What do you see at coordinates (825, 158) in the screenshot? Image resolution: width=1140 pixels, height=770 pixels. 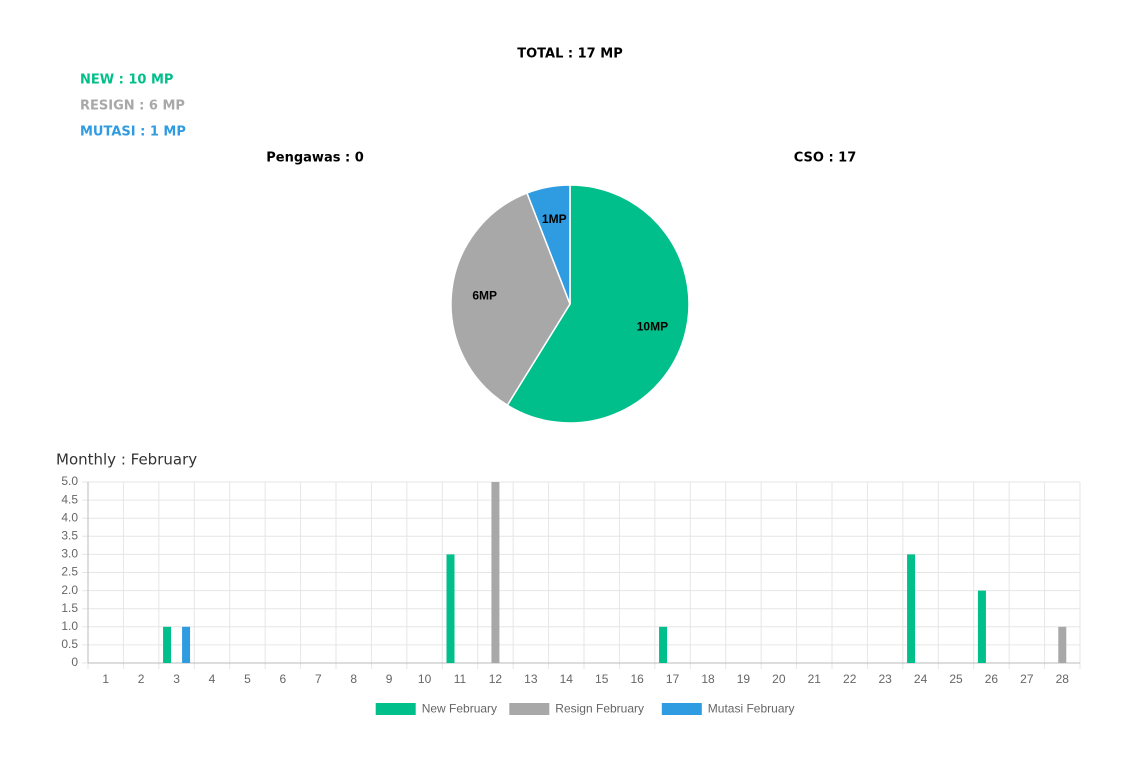 I see `group-label: CSO : 17` at bounding box center [825, 158].